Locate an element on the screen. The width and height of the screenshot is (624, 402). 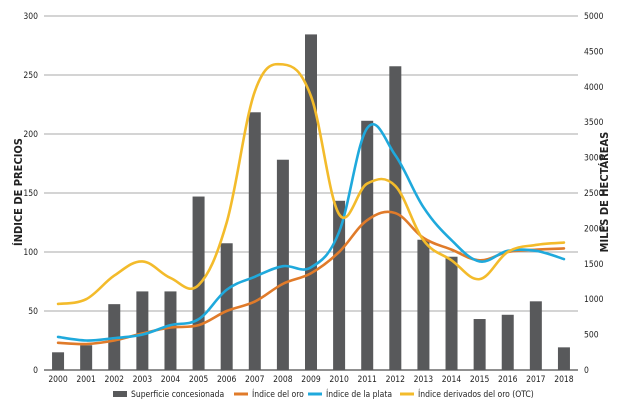
bar-2001 is located at coordinates (86, 357).